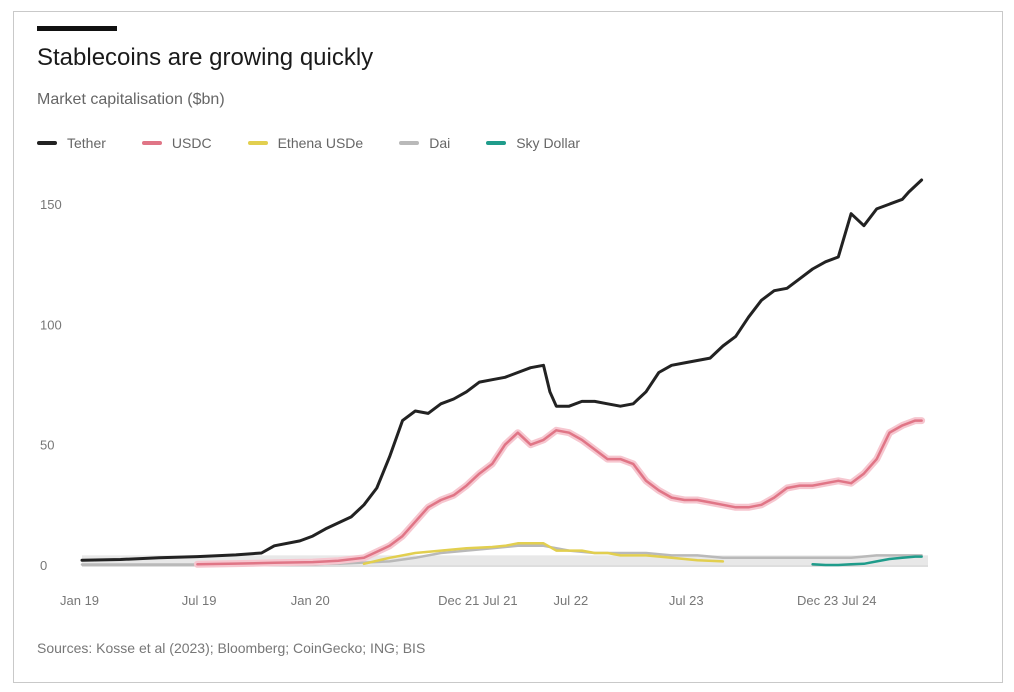  I want to click on y-tick-label-0: 0, so click(43, 565).